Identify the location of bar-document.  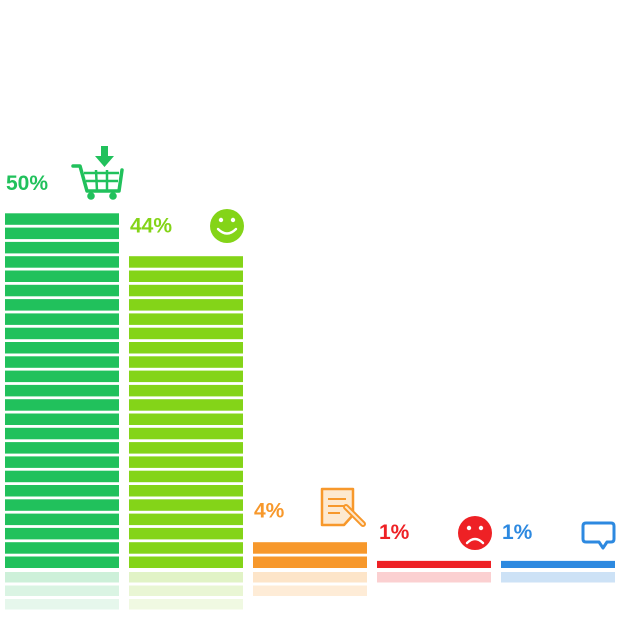
(310, 555).